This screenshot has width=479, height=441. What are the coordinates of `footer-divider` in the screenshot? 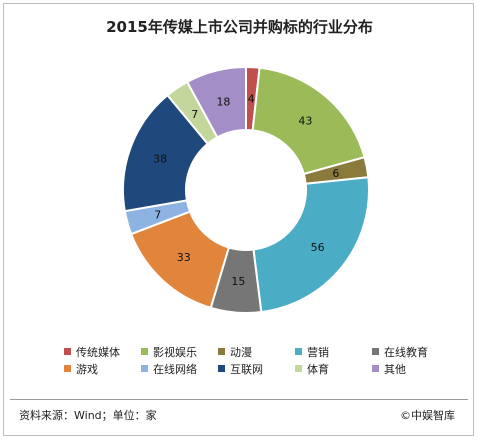 It's located at (239, 399).